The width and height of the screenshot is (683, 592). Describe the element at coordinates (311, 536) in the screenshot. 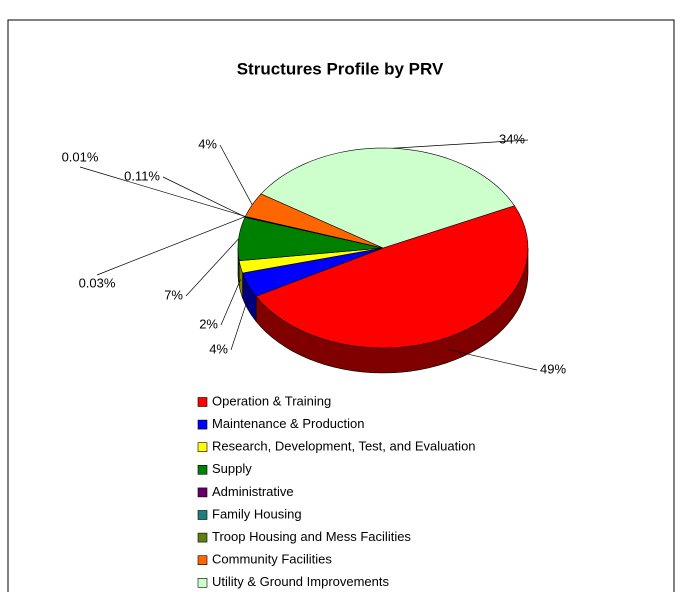

I see `legend-label: Troop Housing and Mess Facilities` at that location.